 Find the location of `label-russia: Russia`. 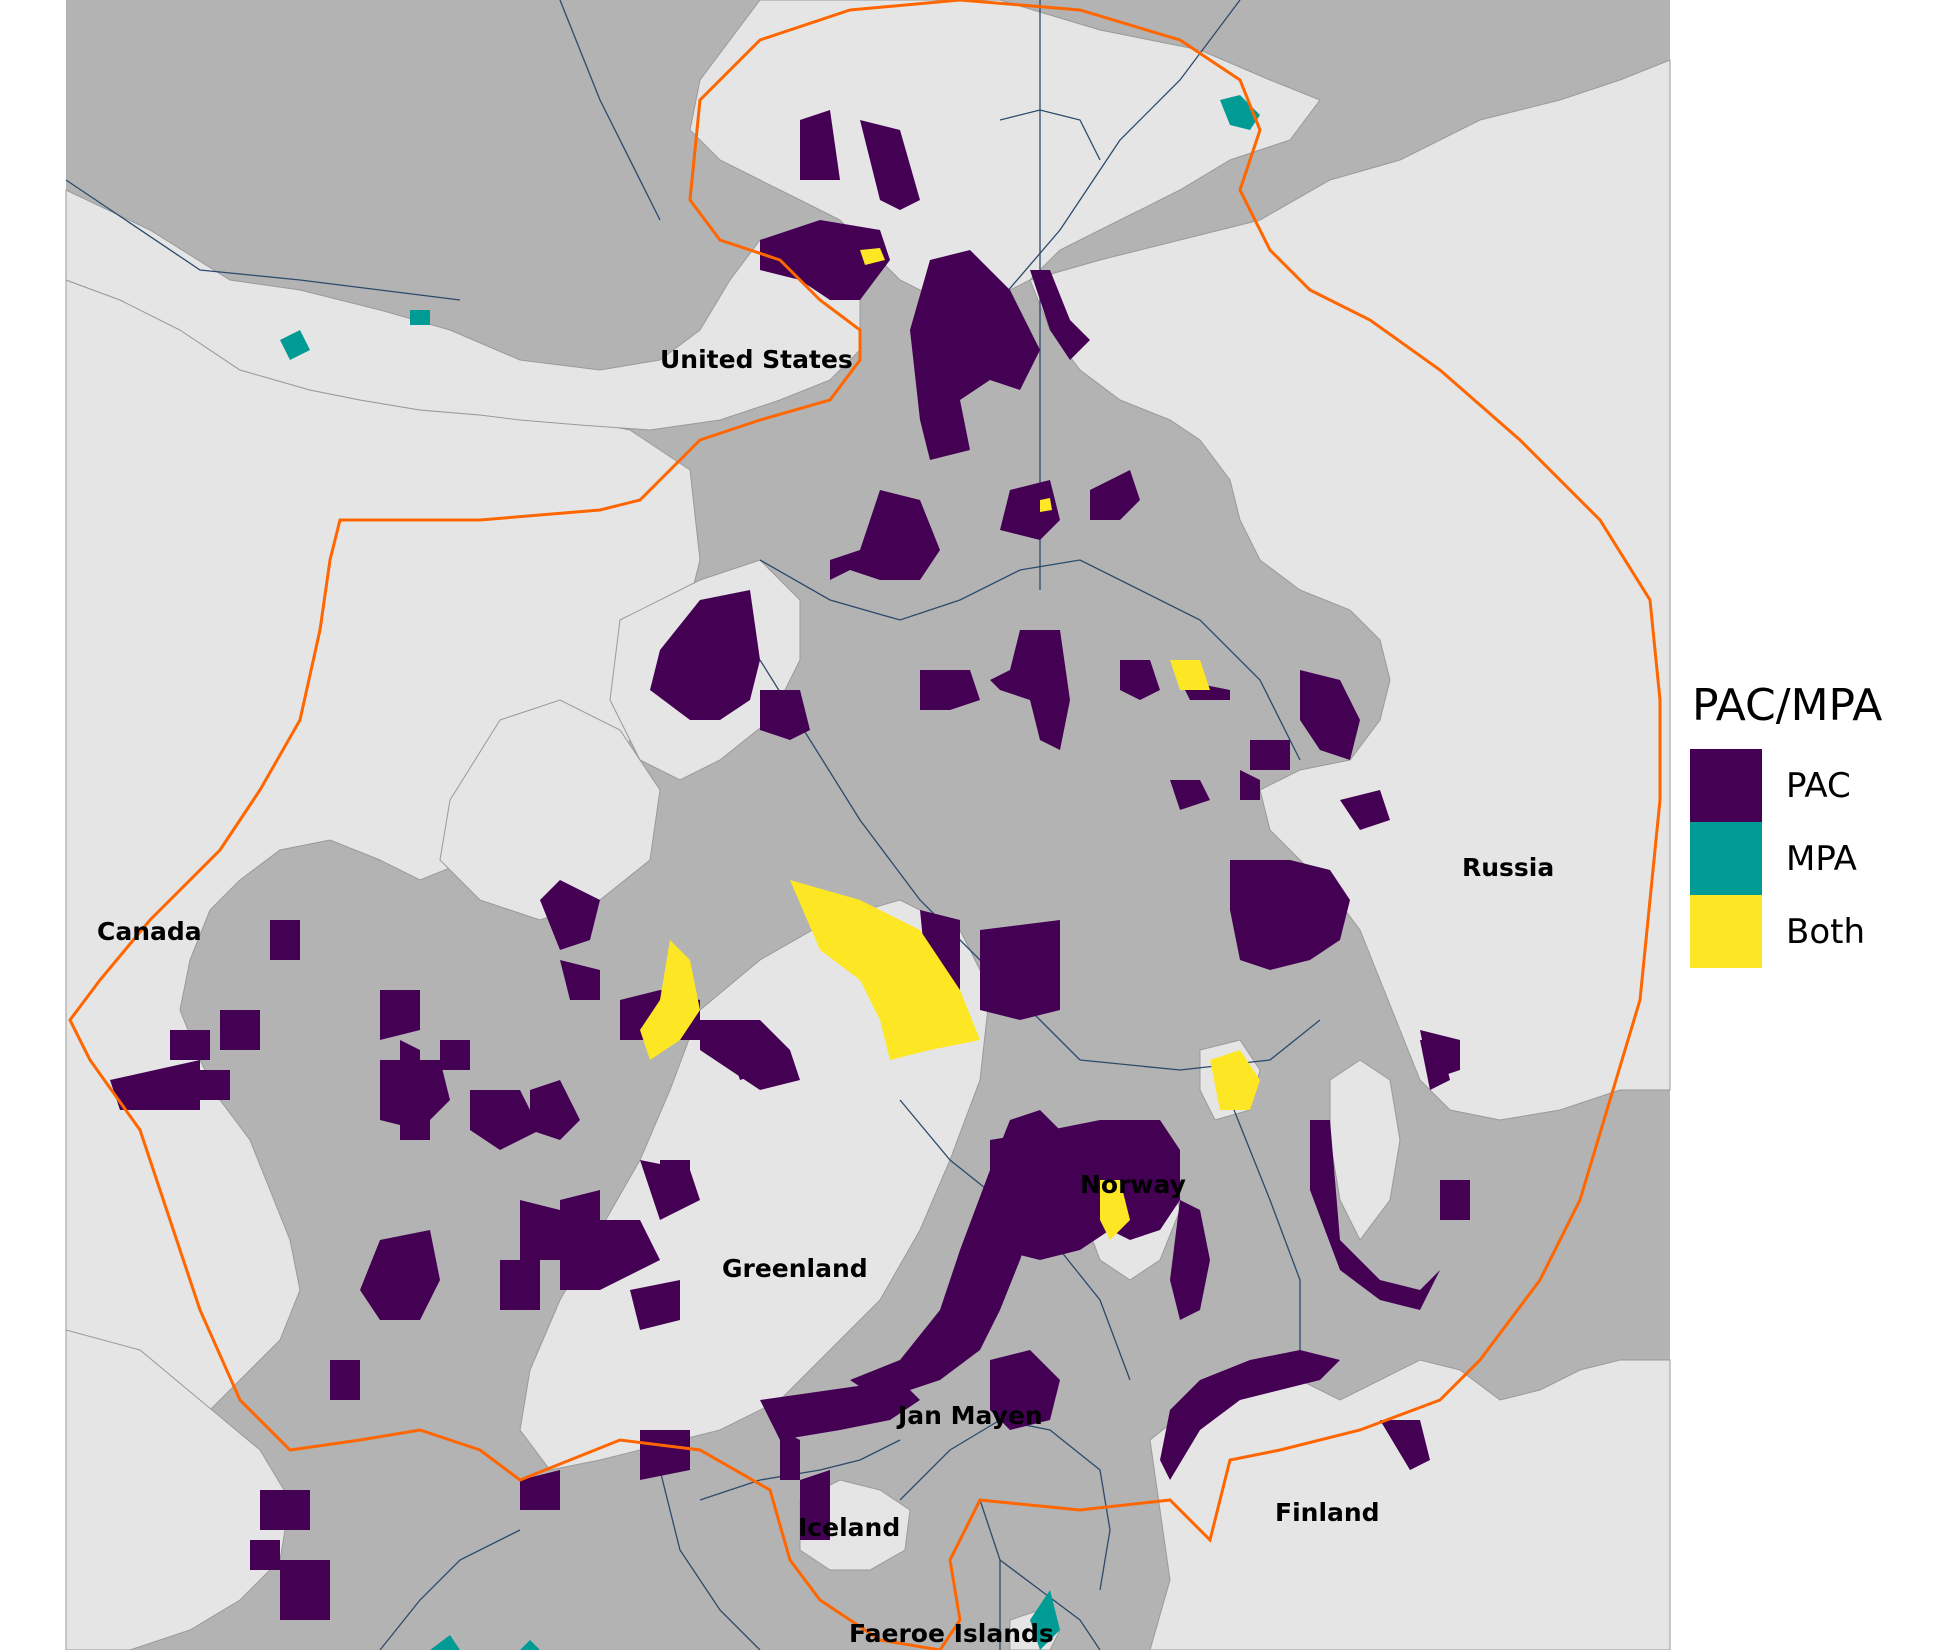

label-russia: Russia is located at coordinates (1508, 867).